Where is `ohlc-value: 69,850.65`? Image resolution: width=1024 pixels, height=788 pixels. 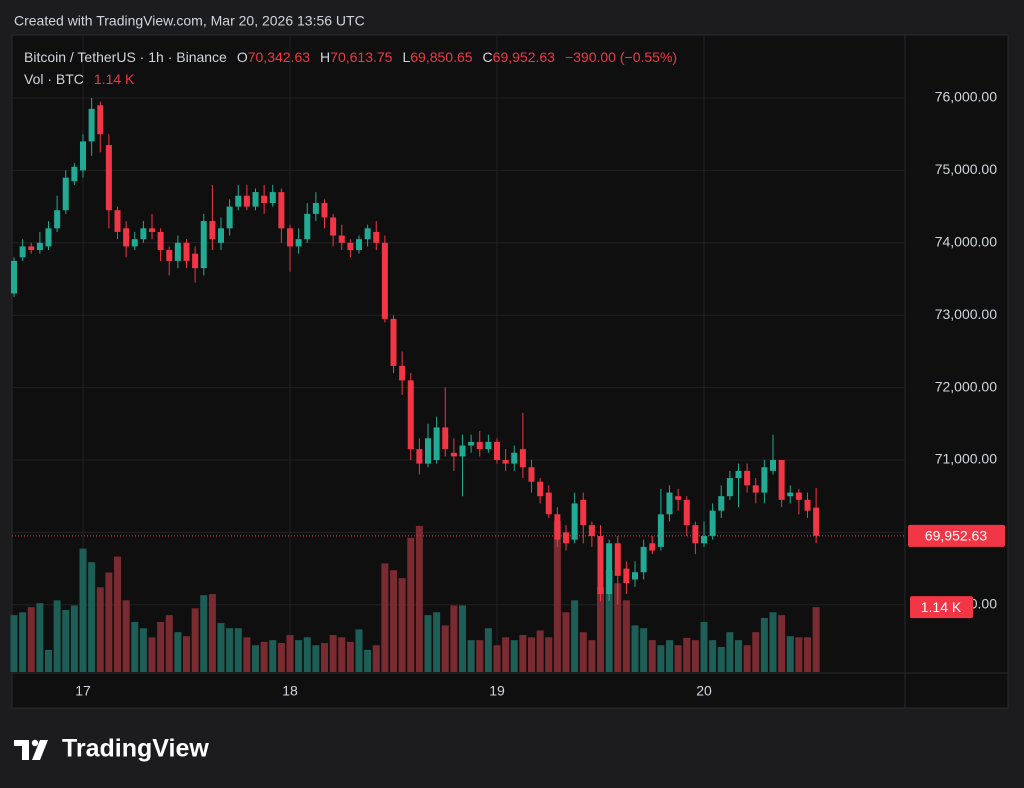 ohlc-value: 69,850.65 is located at coordinates (441, 57).